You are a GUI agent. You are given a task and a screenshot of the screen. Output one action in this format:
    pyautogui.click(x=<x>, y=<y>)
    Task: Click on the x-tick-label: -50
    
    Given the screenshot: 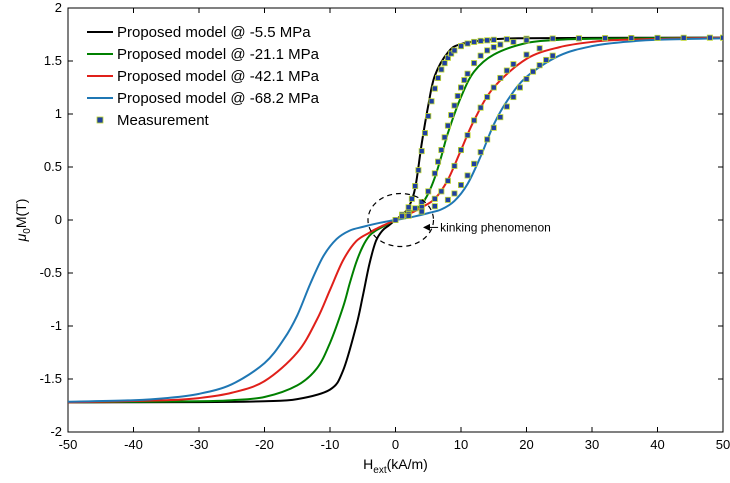 What is the action you would take?
    pyautogui.click(x=68, y=444)
    